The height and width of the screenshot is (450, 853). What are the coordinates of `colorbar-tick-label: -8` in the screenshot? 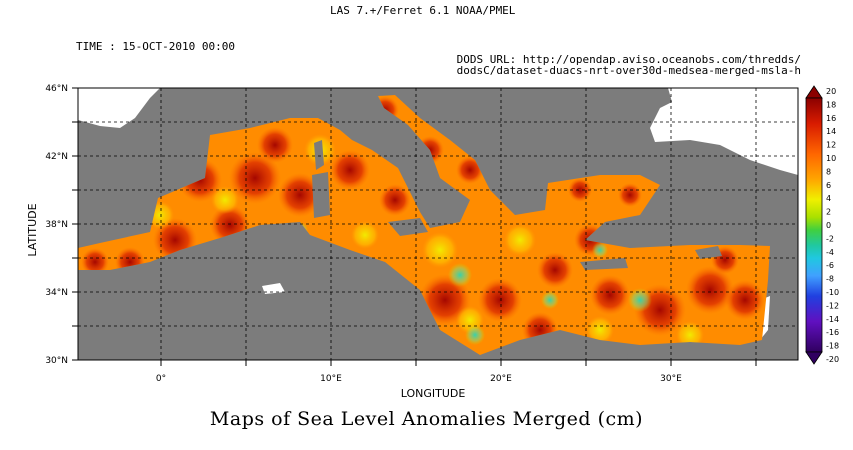 It's located at (830, 279).